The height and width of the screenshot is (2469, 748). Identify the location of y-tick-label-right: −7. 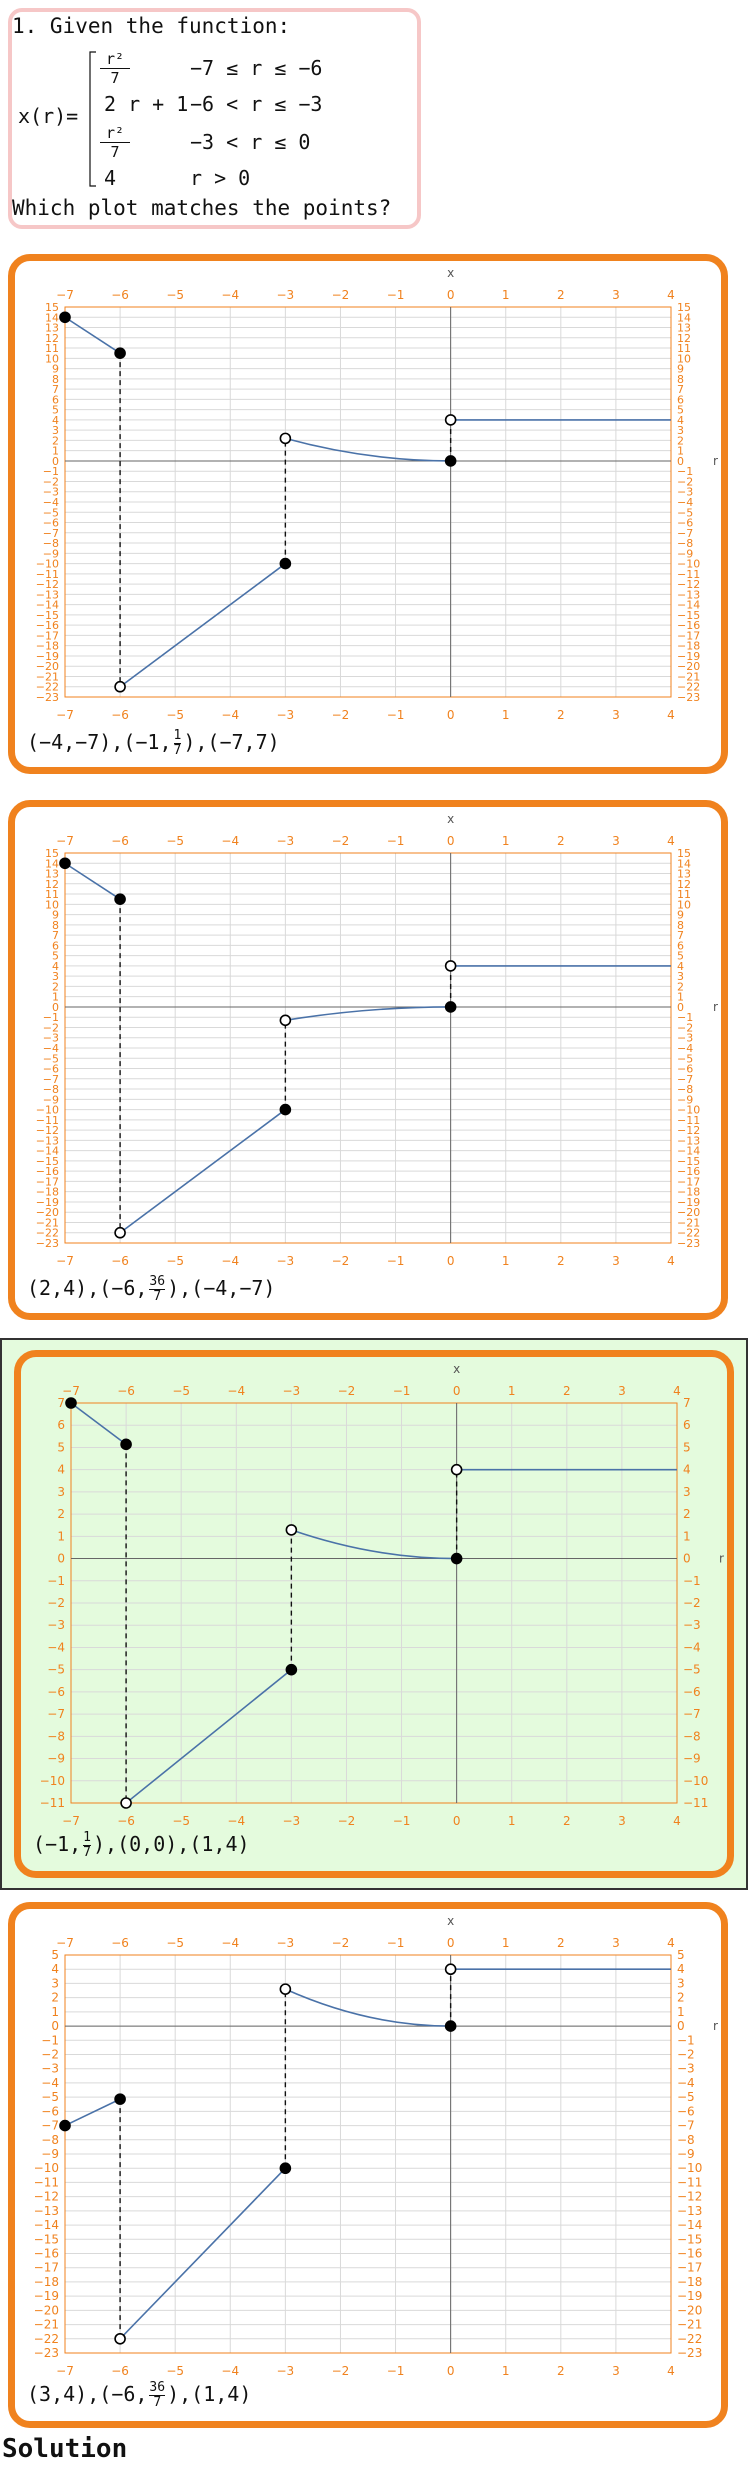
(692, 1714).